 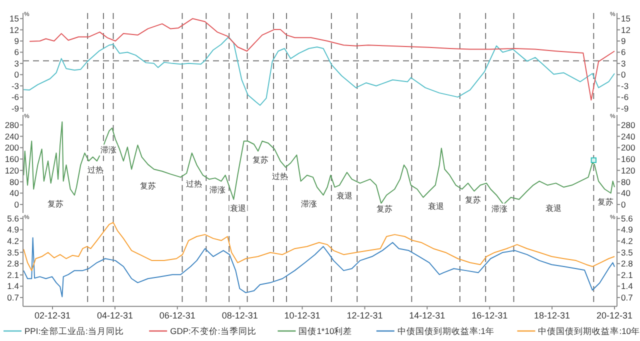 What do you see at coordinates (552, 315) in the screenshot?
I see `x-tick-label: 18-12-31` at bounding box center [552, 315].